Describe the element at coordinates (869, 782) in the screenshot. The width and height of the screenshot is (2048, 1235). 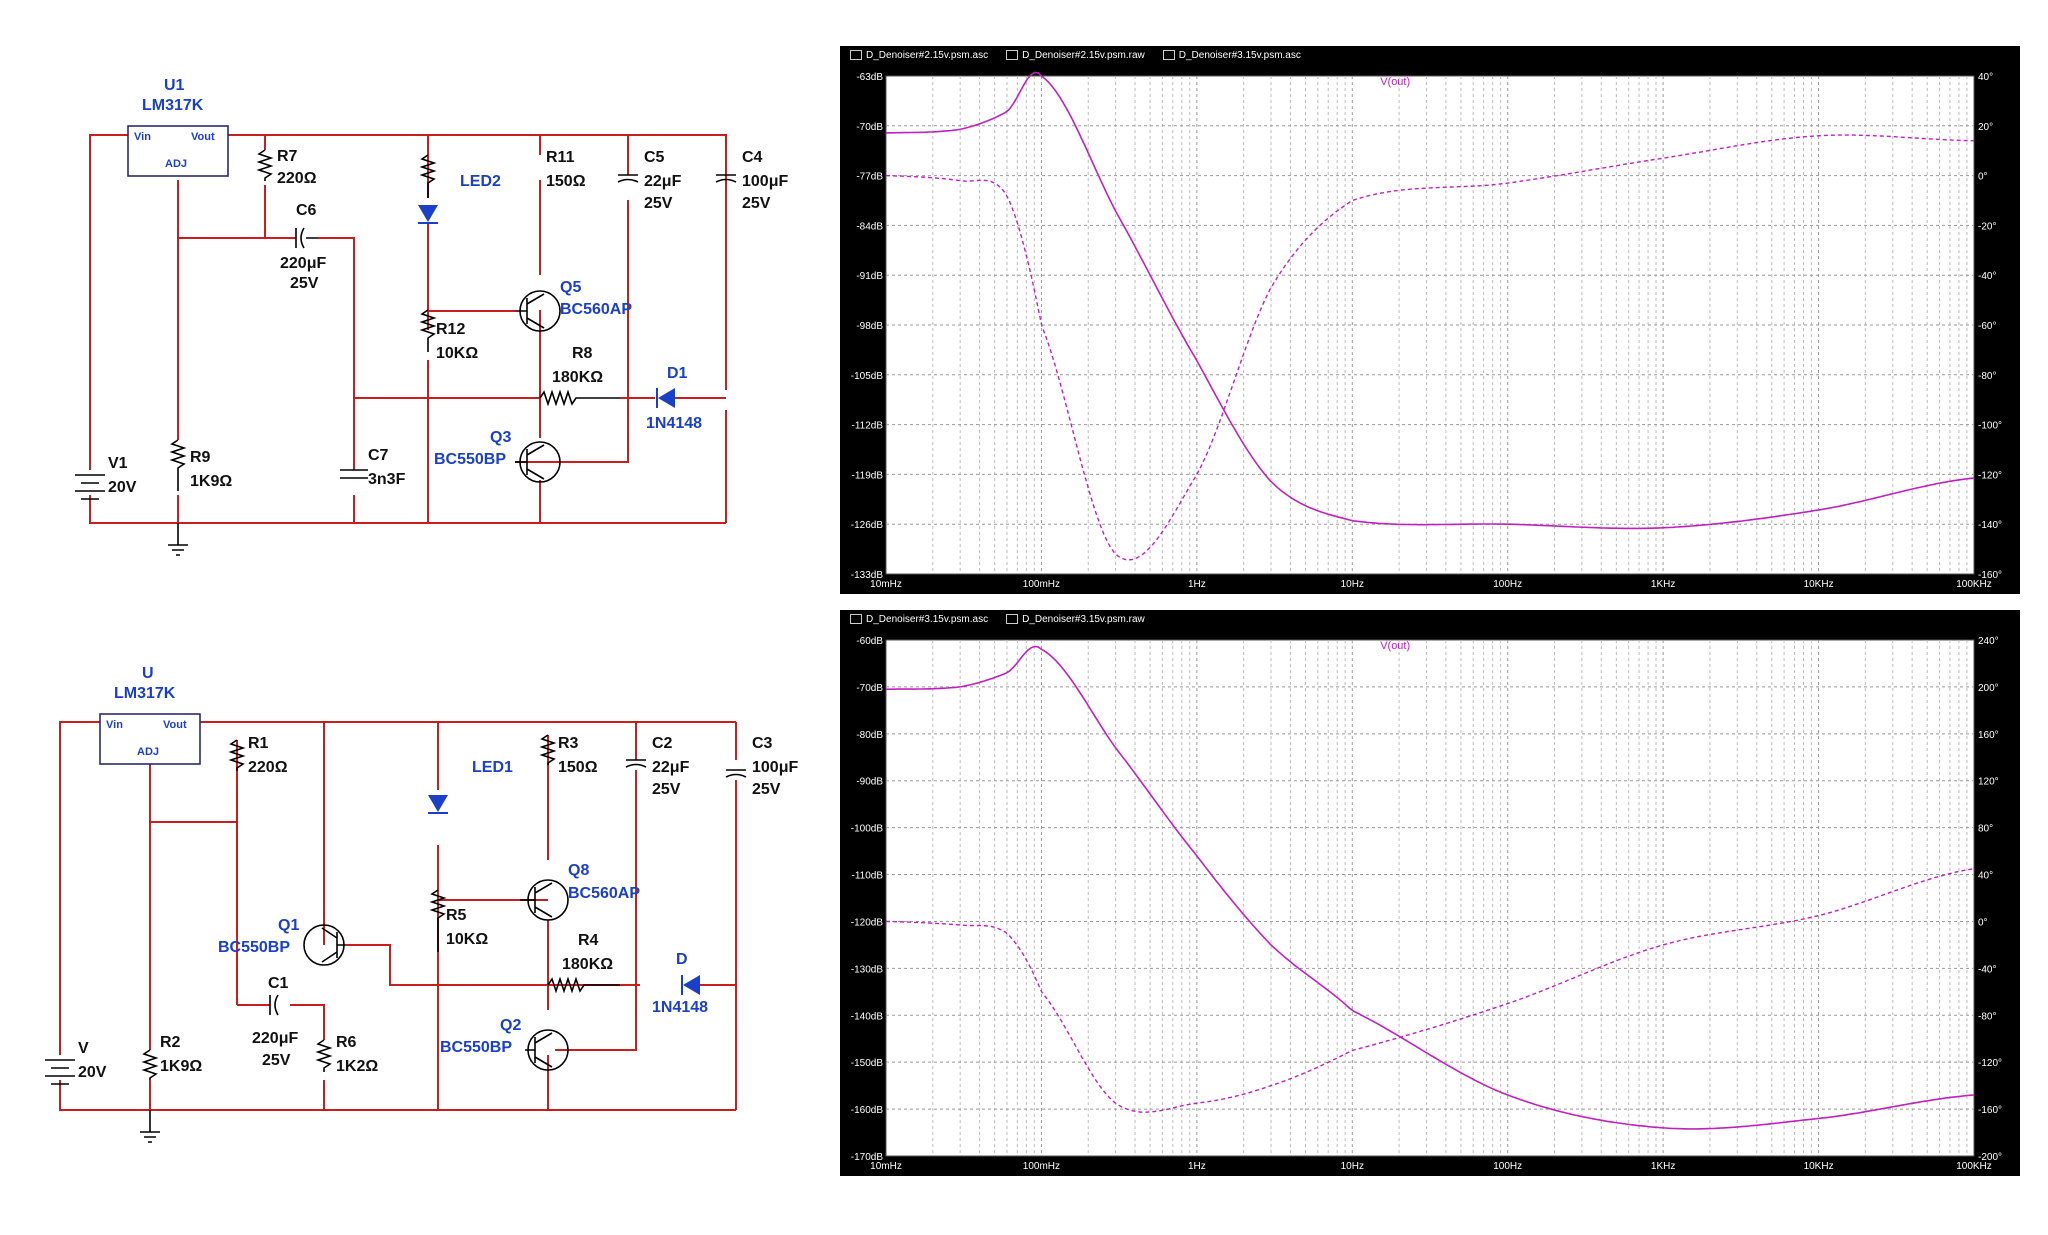
I see `y-left-tick-label: -90dB` at that location.